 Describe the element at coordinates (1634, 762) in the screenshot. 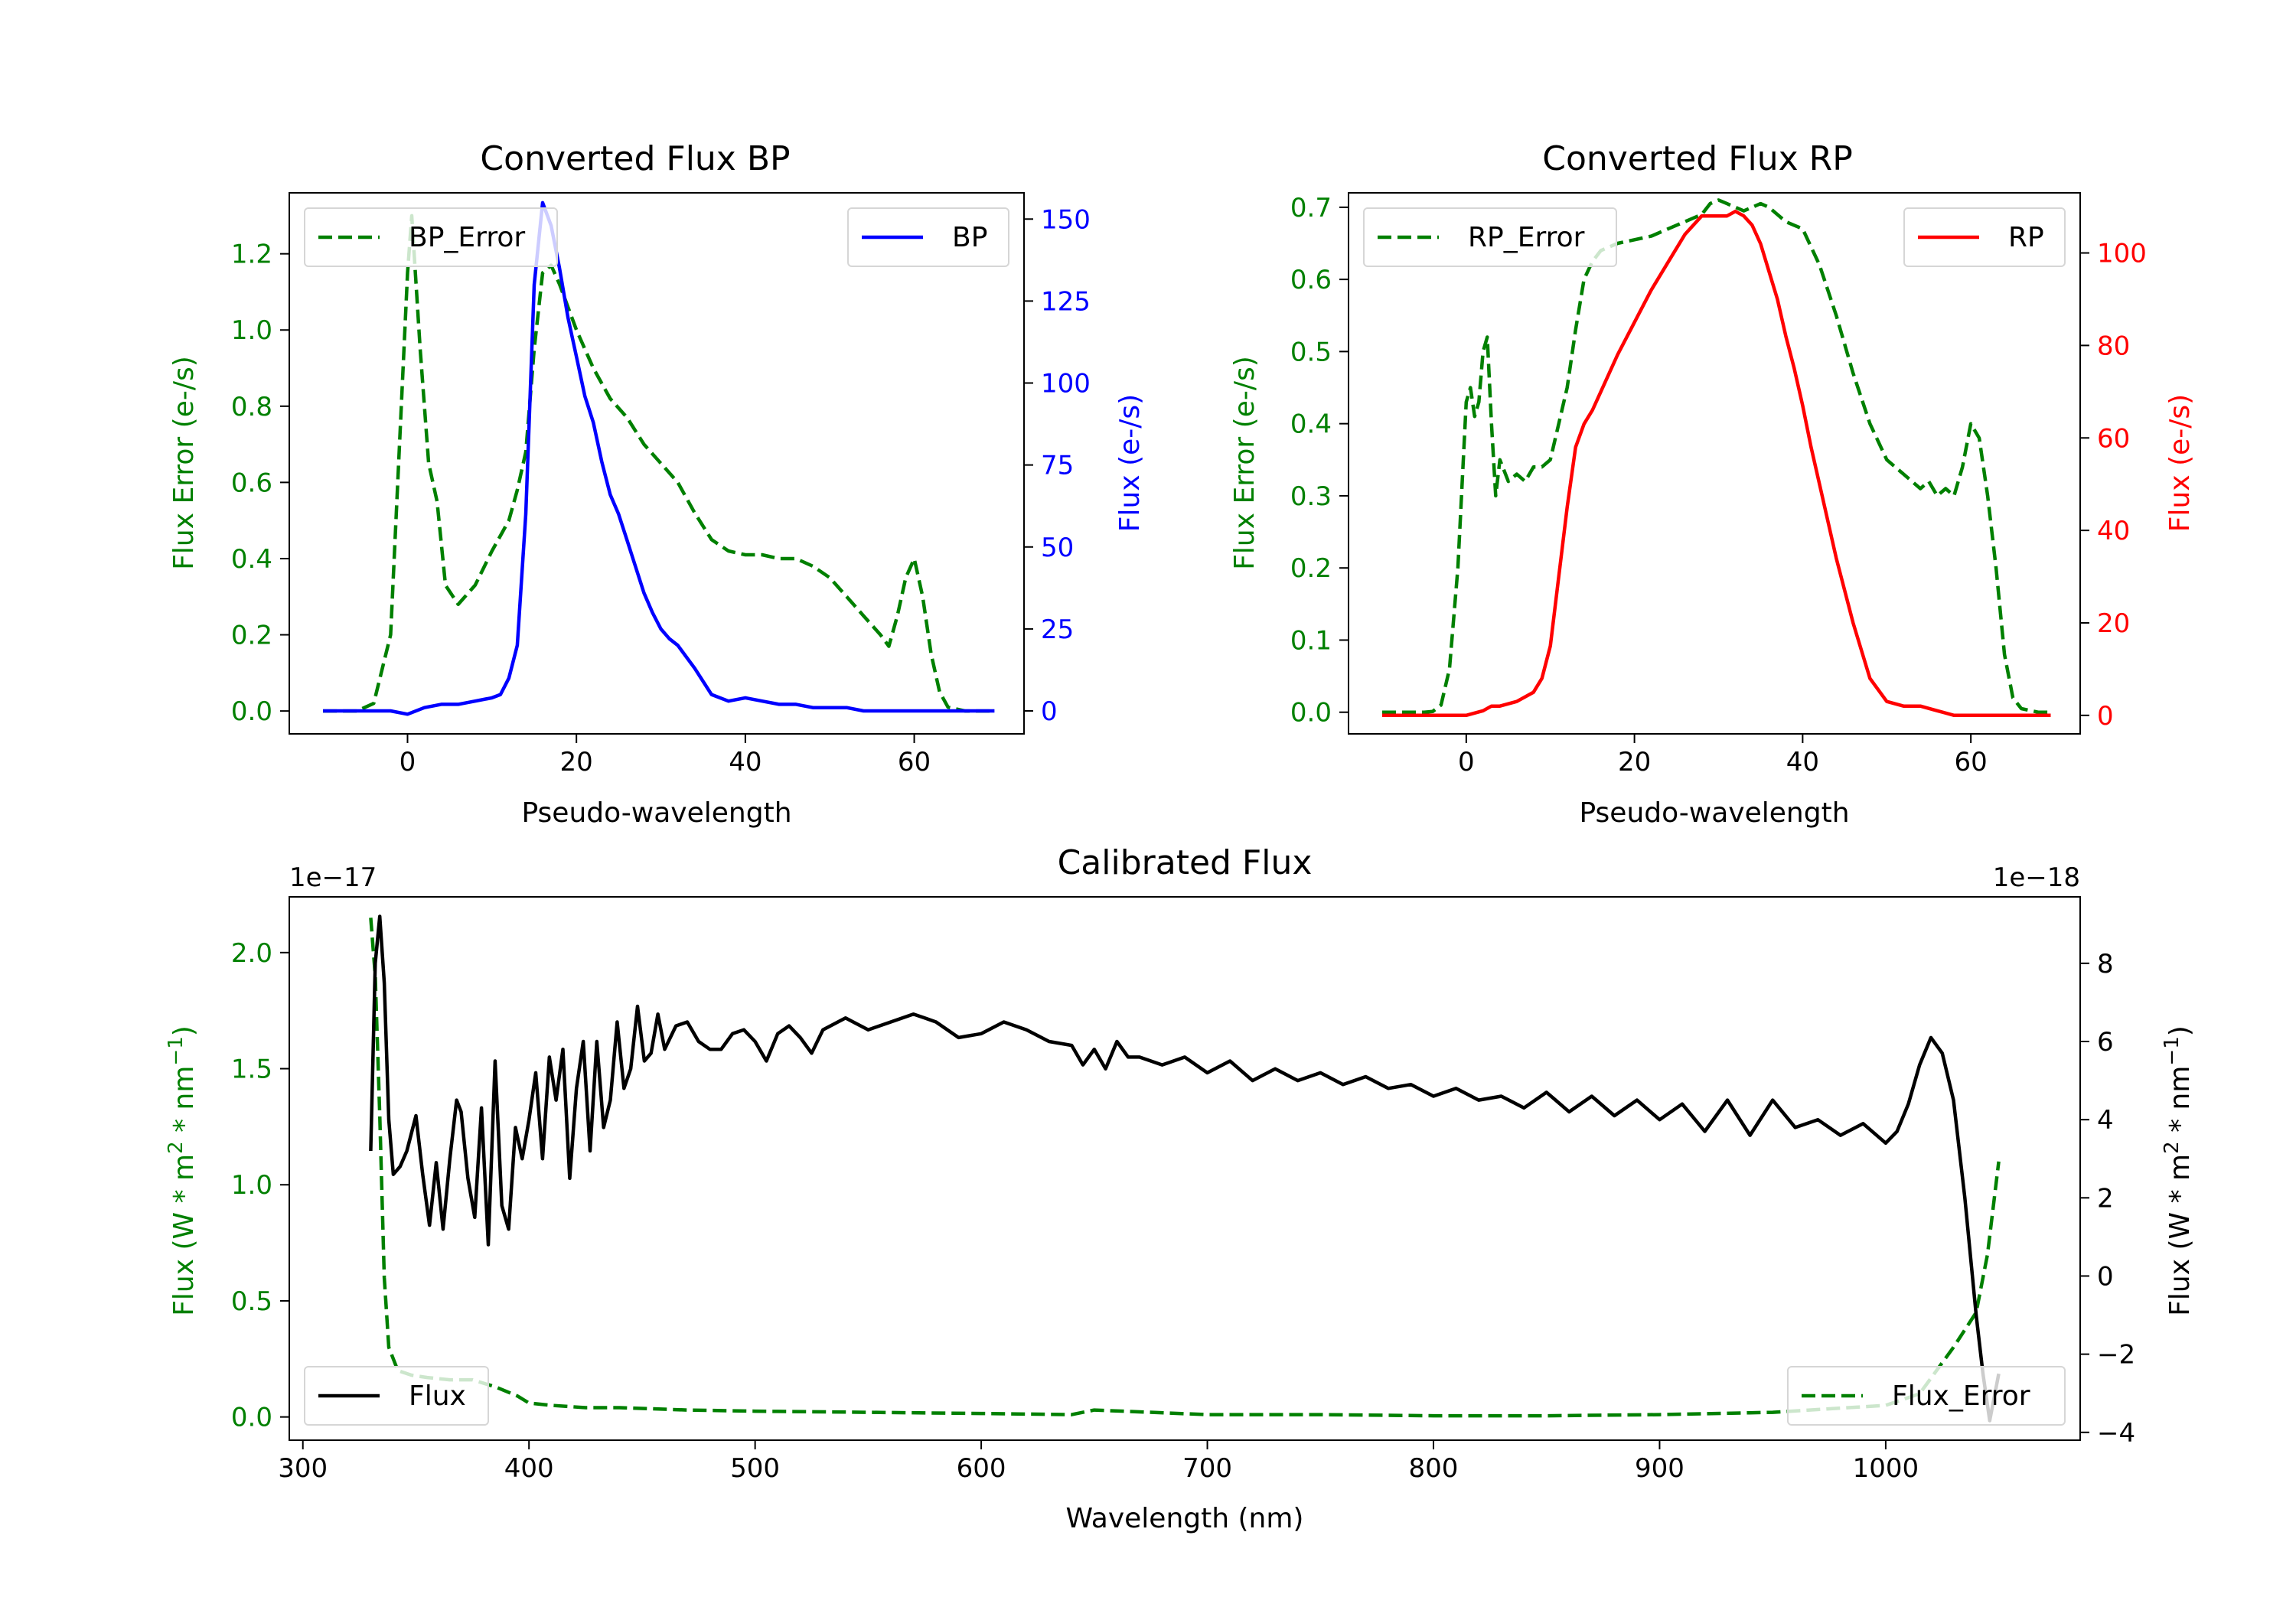

I see `rp-x-tick-label: 20` at that location.